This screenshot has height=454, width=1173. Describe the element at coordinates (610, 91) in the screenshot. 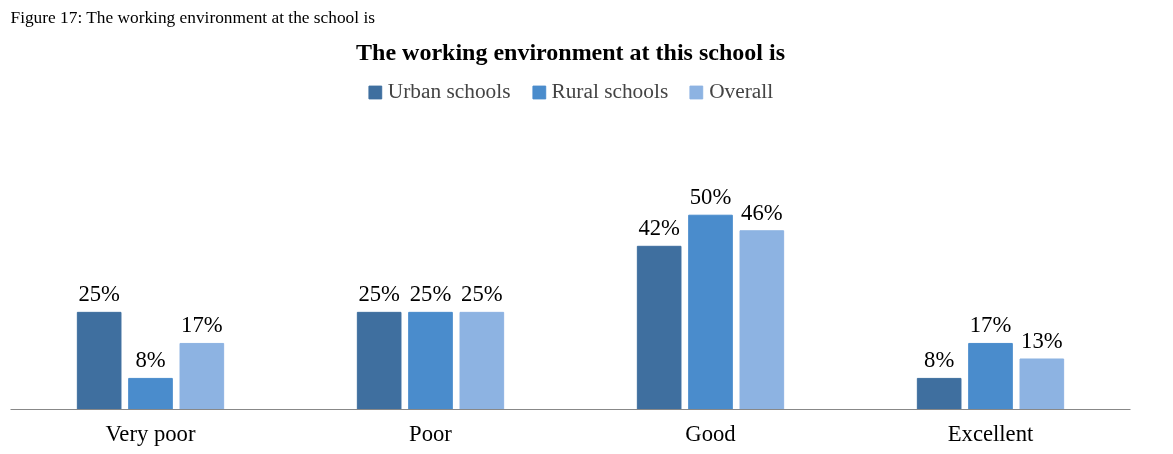

I see `legend-label: Rural schools` at that location.